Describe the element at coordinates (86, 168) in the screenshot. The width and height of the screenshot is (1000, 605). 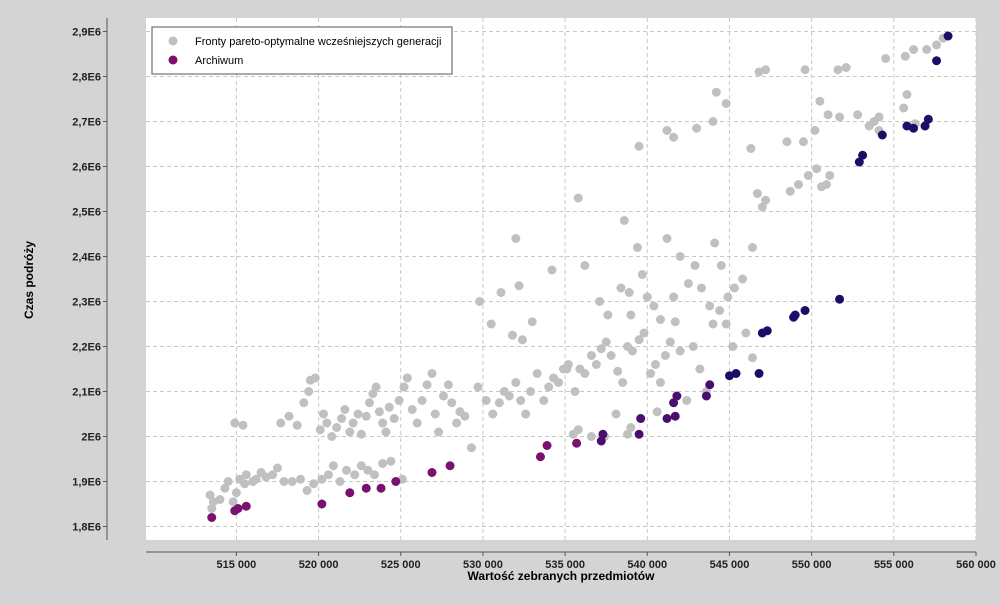
I see `y-tick-label: 2,6E6` at that location.